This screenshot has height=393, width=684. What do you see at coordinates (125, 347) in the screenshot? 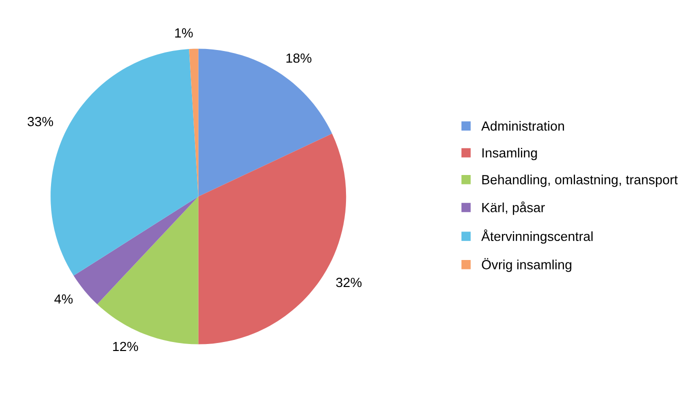
I see `data-label: 12%` at bounding box center [125, 347].